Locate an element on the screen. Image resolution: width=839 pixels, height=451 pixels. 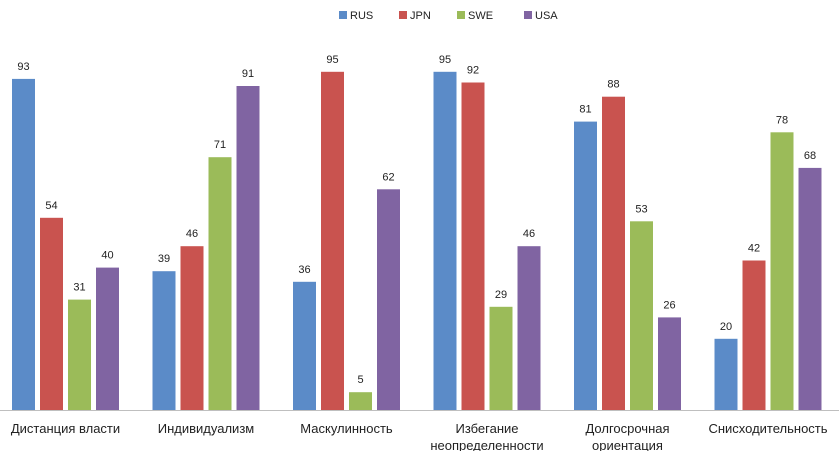
category-label-5: Снисходительность is located at coordinates (767, 428).